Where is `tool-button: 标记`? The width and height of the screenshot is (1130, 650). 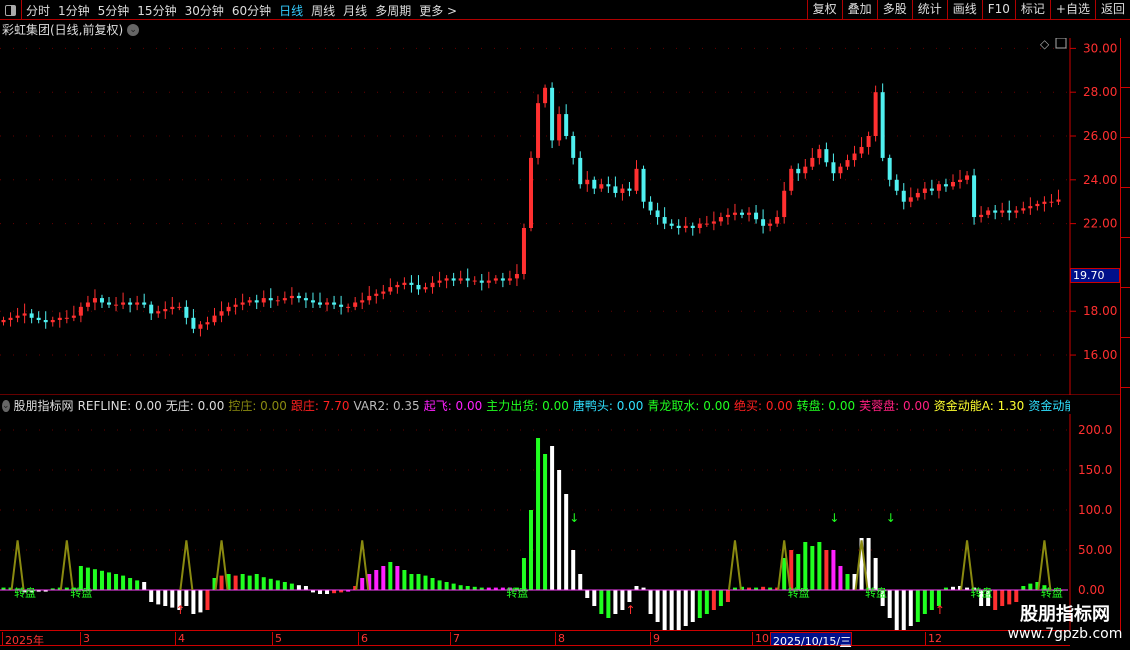
tool-button: 标记 is located at coordinates (1032, 10).